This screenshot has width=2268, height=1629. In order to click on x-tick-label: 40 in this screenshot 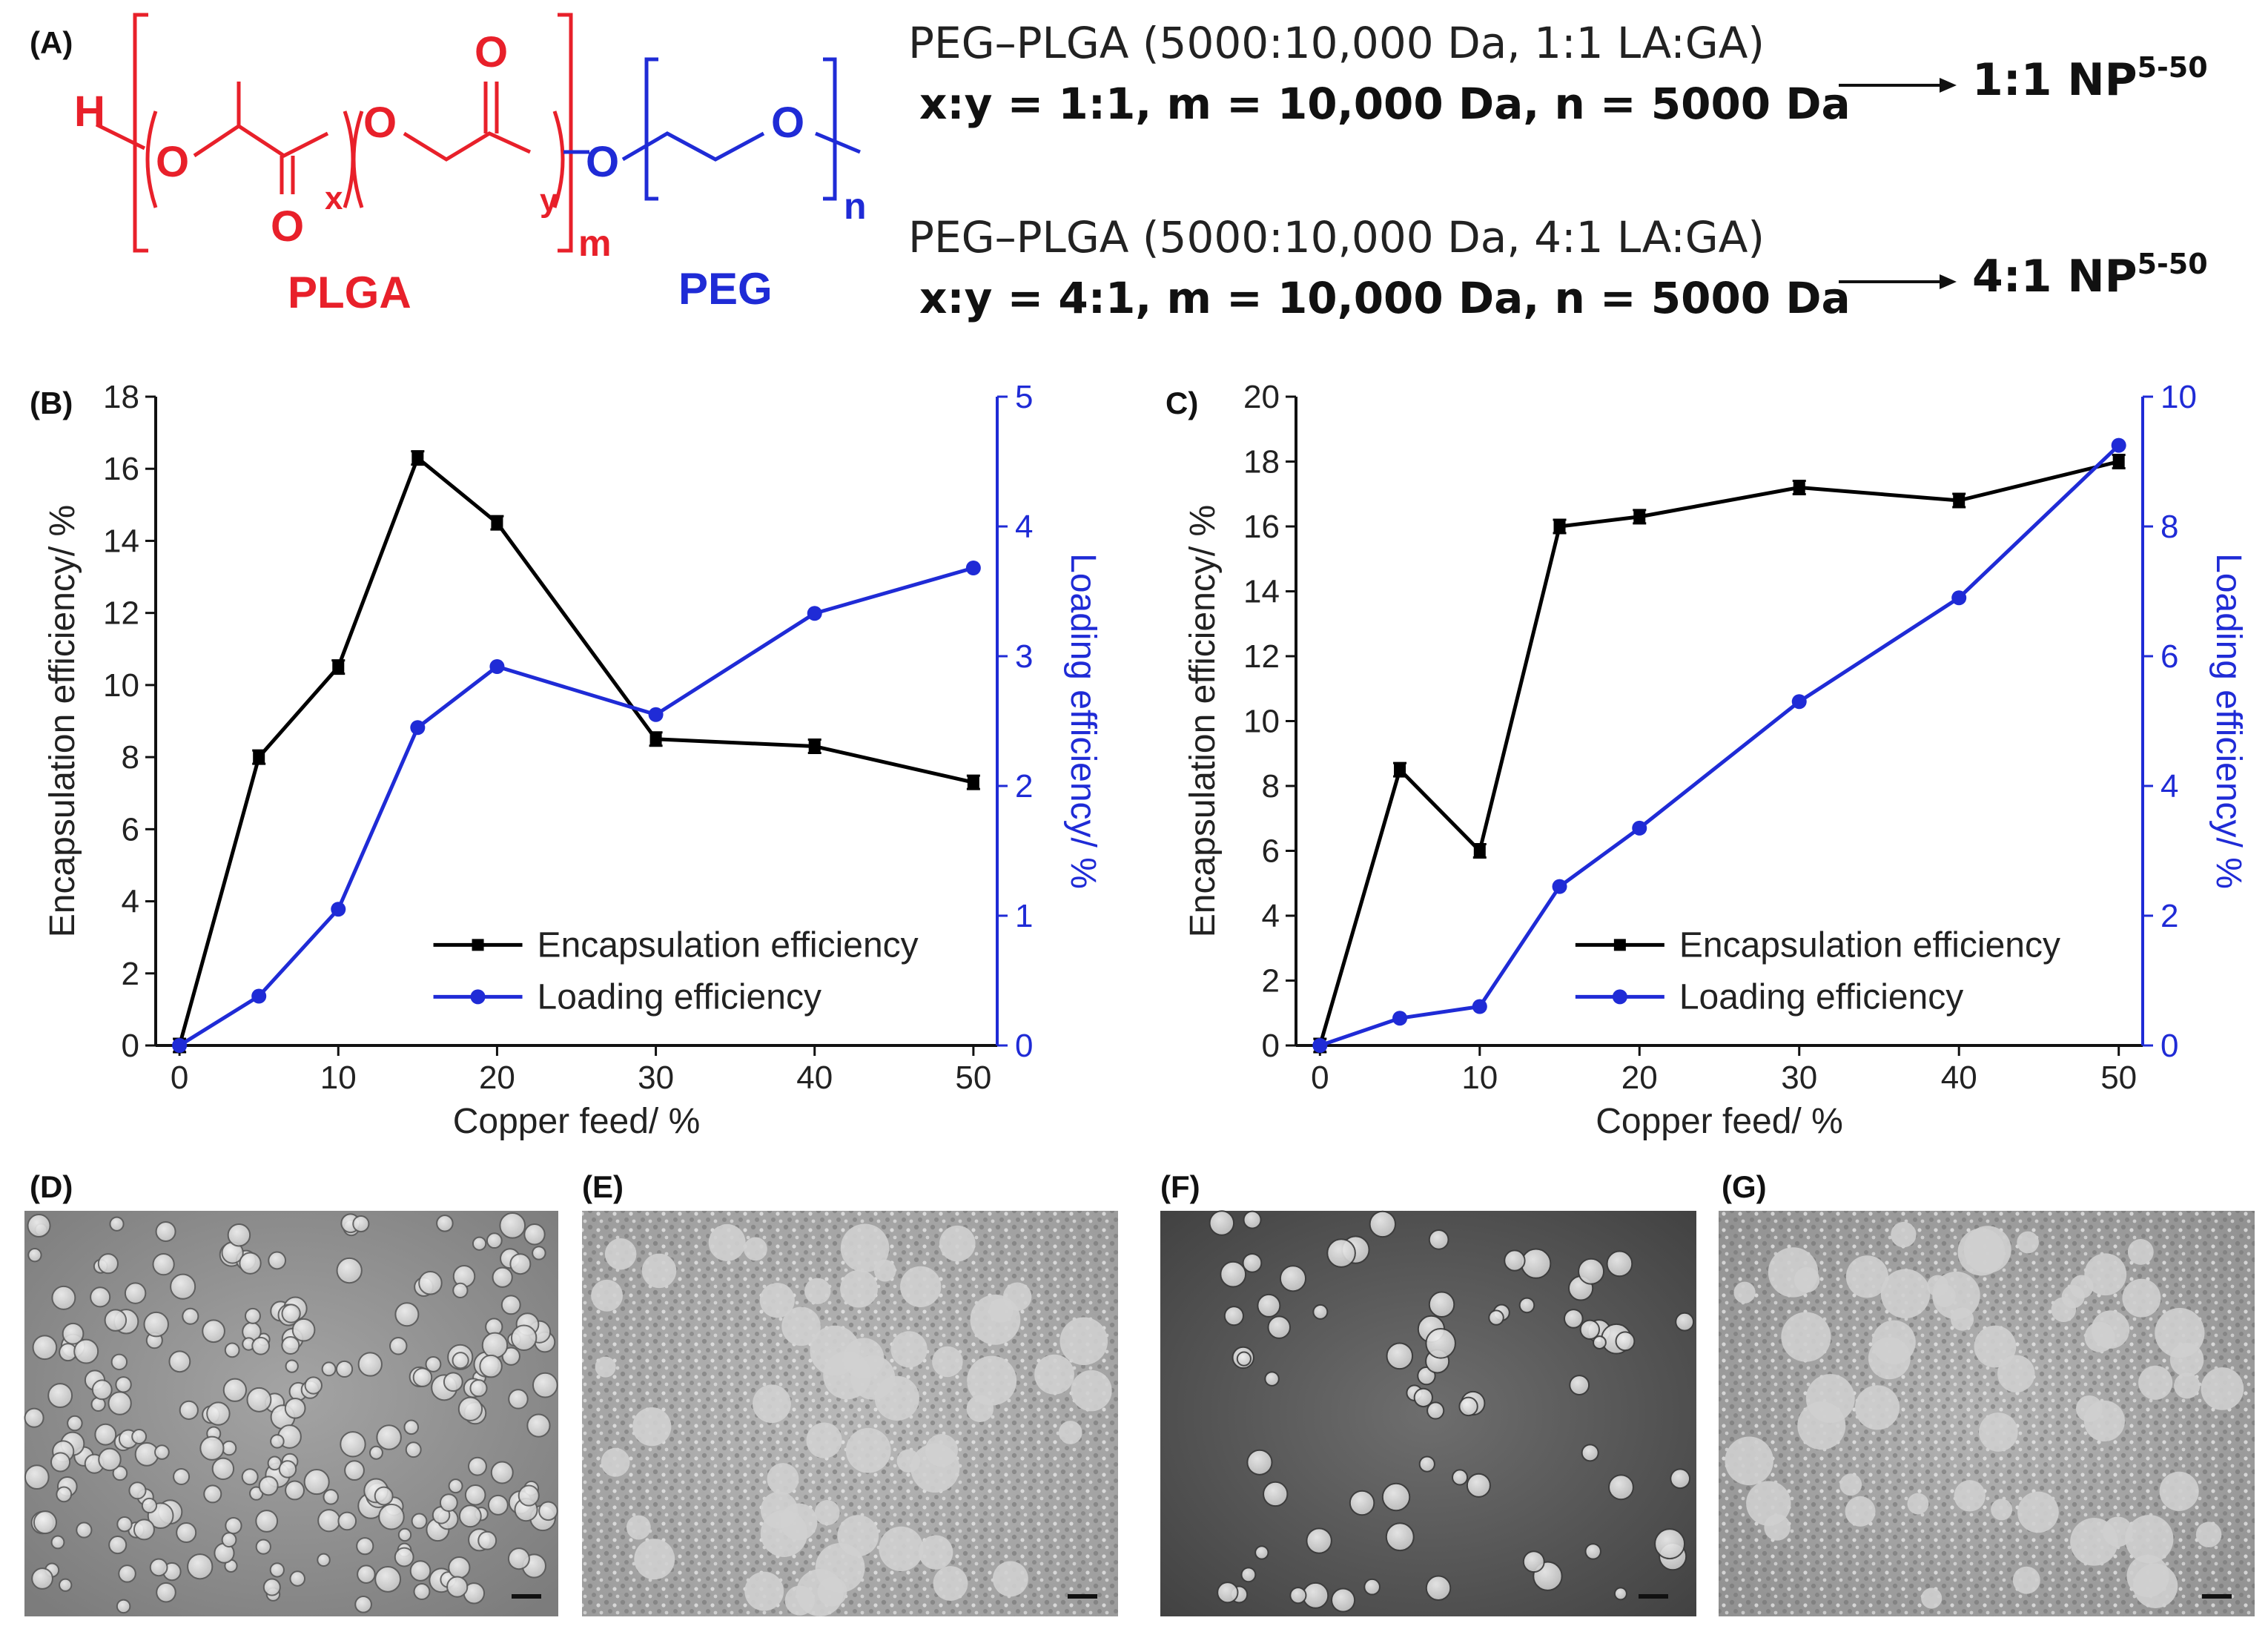, I will do `click(1959, 1078)`.